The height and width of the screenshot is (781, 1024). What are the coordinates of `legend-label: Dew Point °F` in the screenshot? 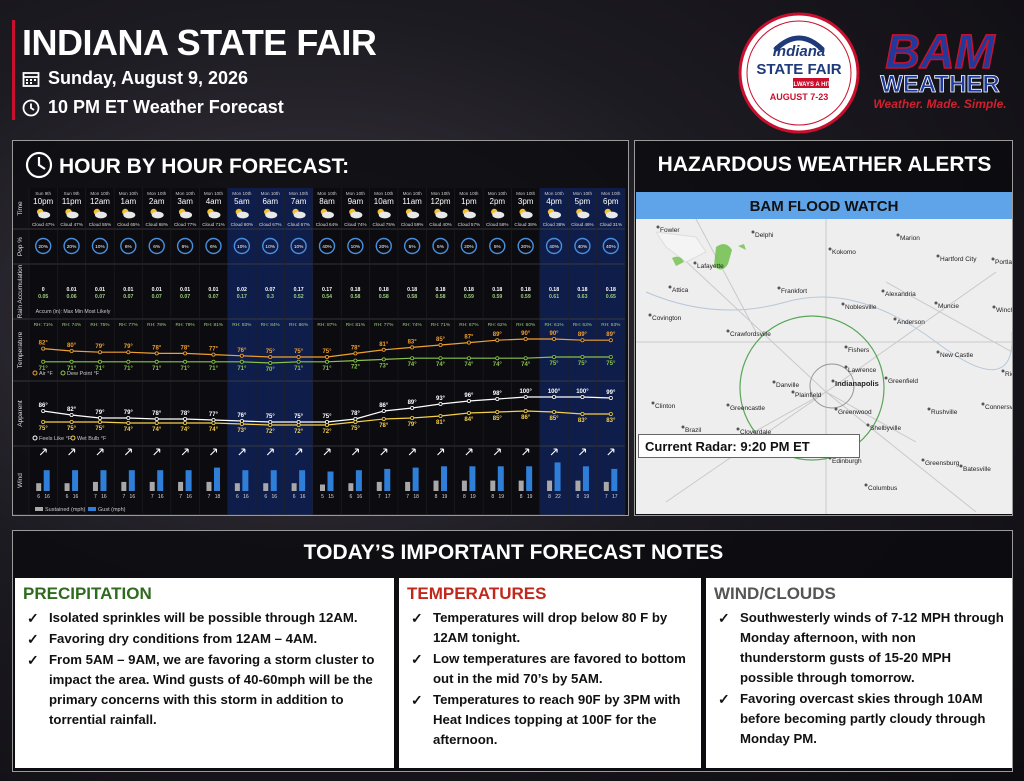 It's located at (83, 374).